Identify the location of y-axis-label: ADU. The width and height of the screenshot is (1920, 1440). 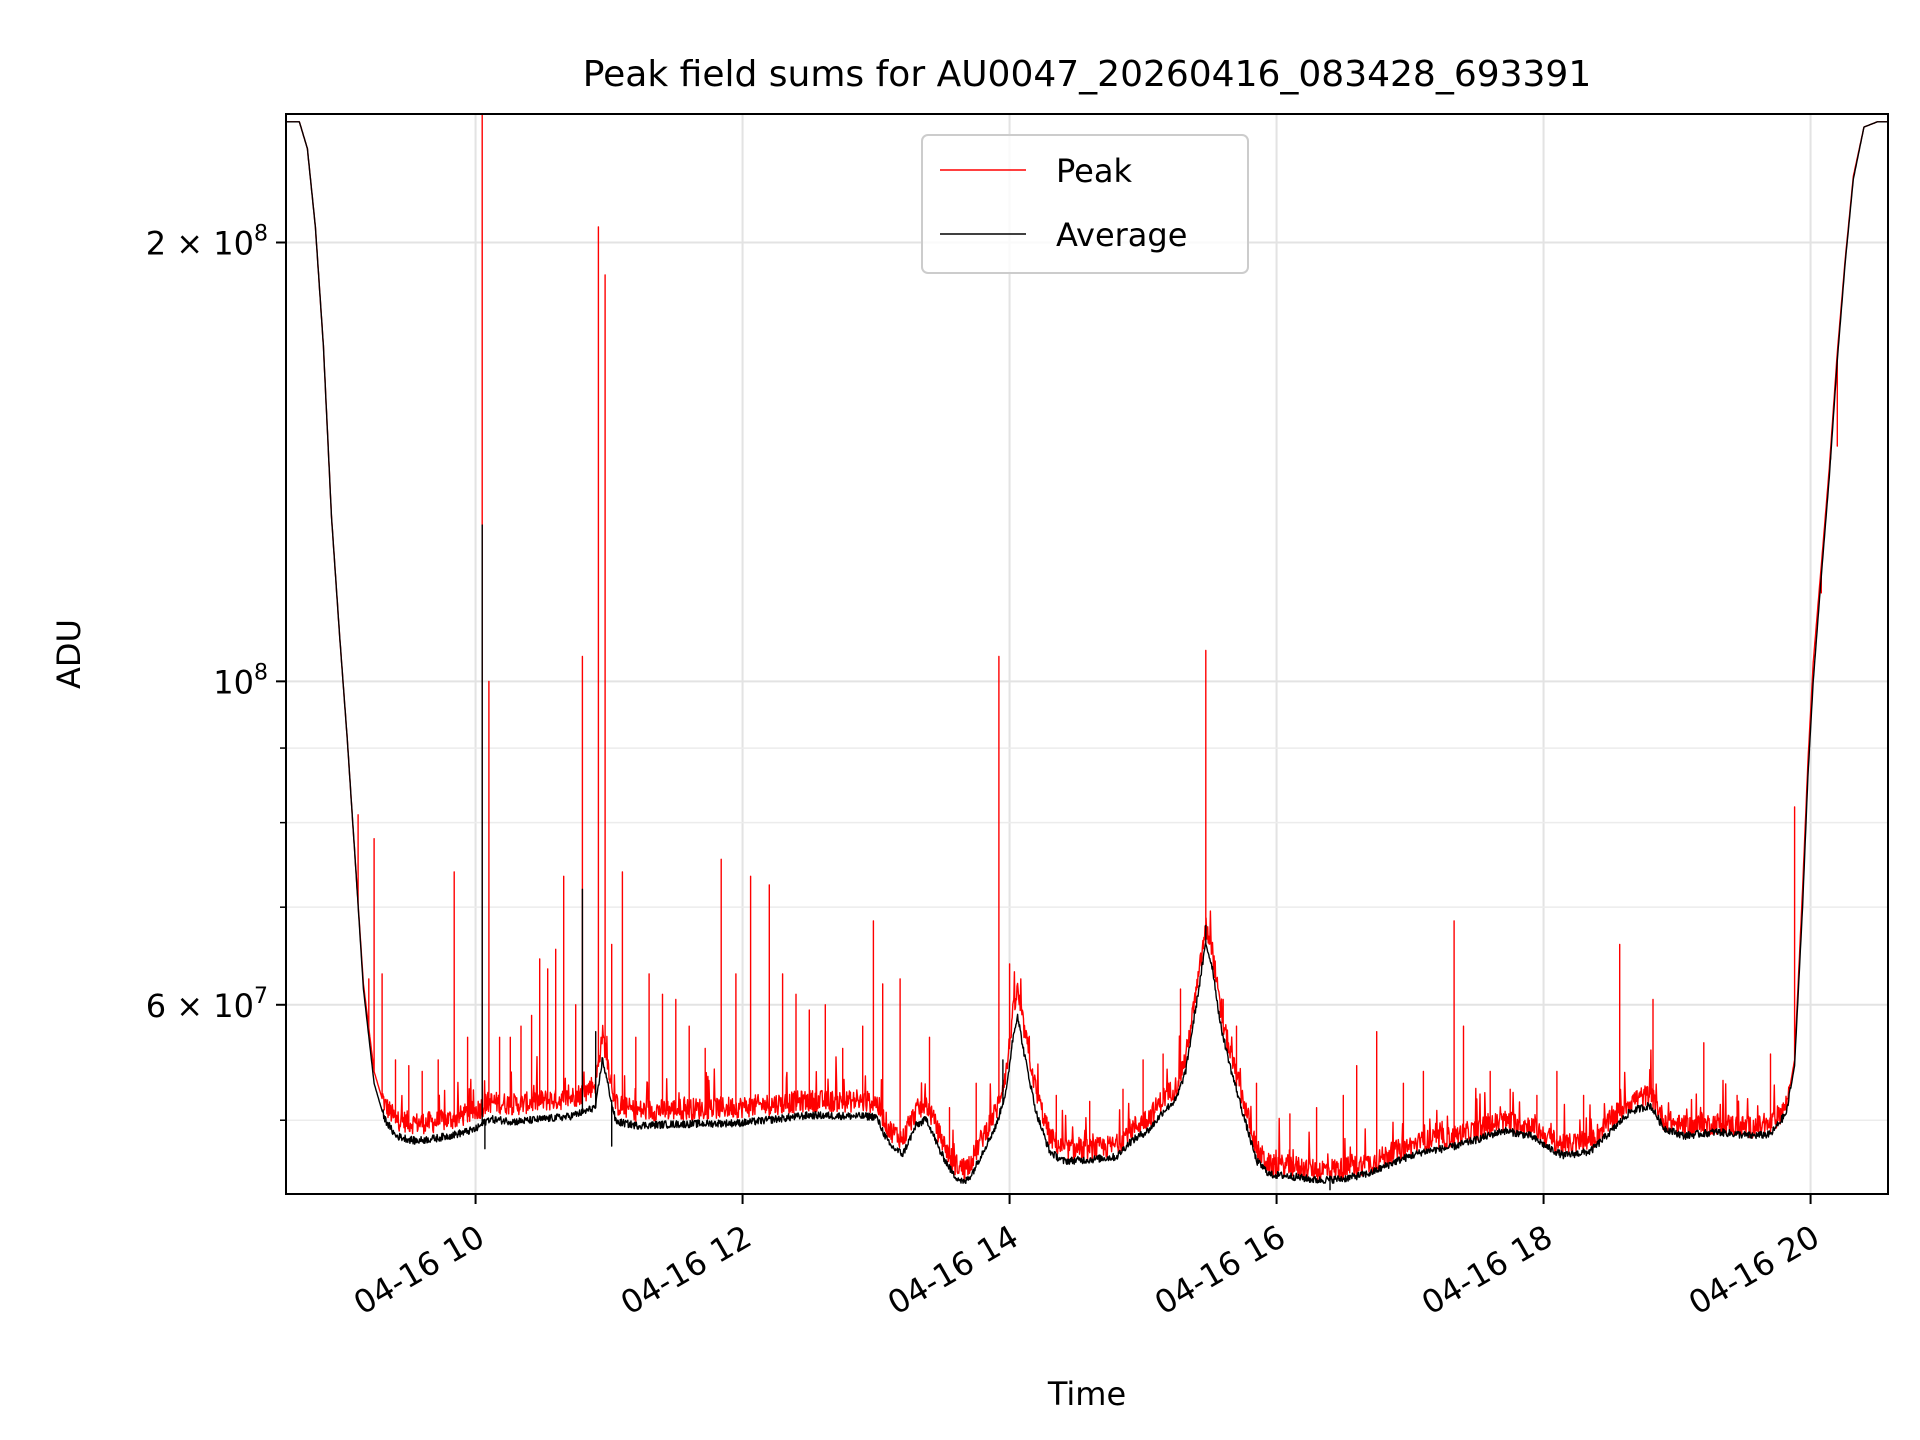
(69, 654).